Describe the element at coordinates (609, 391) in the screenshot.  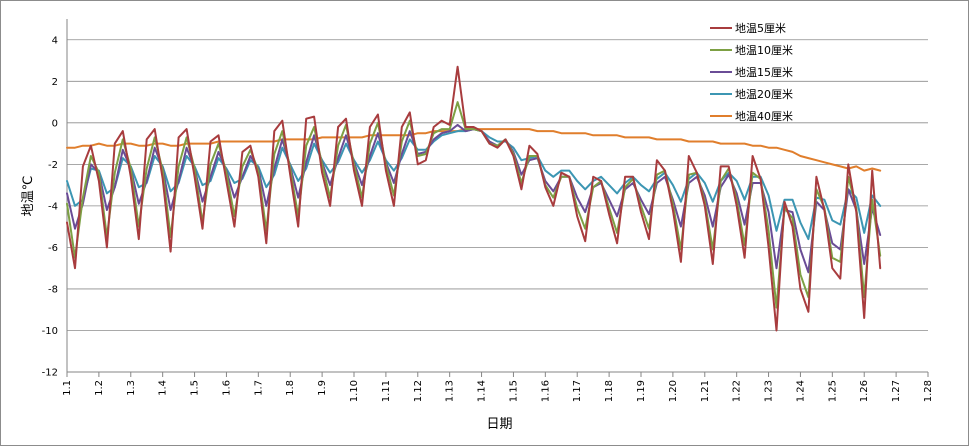
I see `x-tick-label: 1.18` at that location.